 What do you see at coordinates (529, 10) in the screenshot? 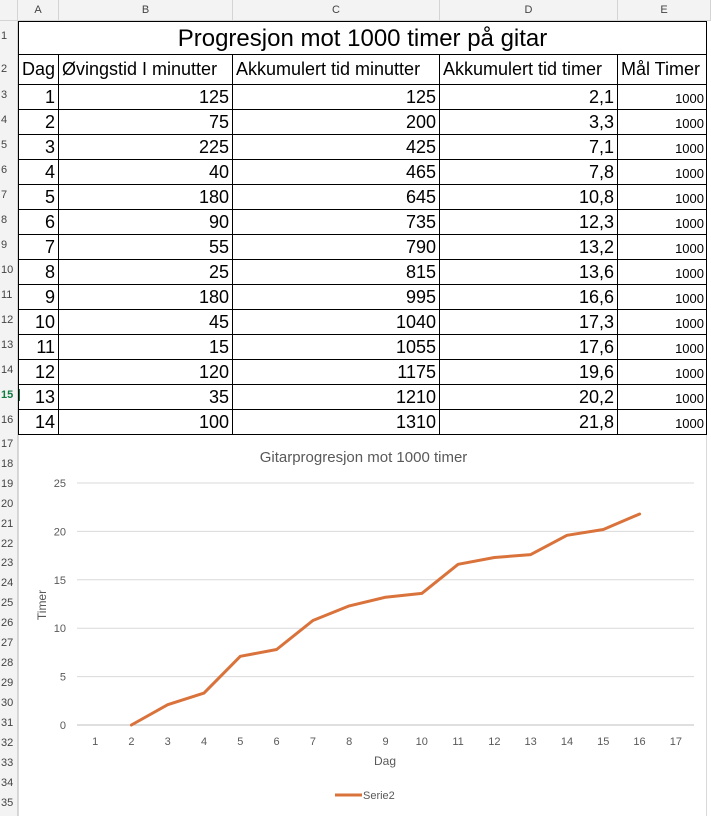
I see `column-header-d: D` at bounding box center [529, 10].